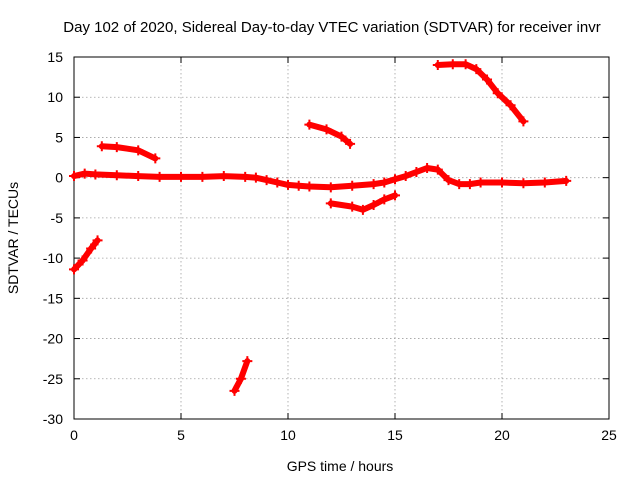 This screenshot has width=640, height=480. Describe the element at coordinates (53, 379) in the screenshot. I see `y-tick-label: -25` at that location.